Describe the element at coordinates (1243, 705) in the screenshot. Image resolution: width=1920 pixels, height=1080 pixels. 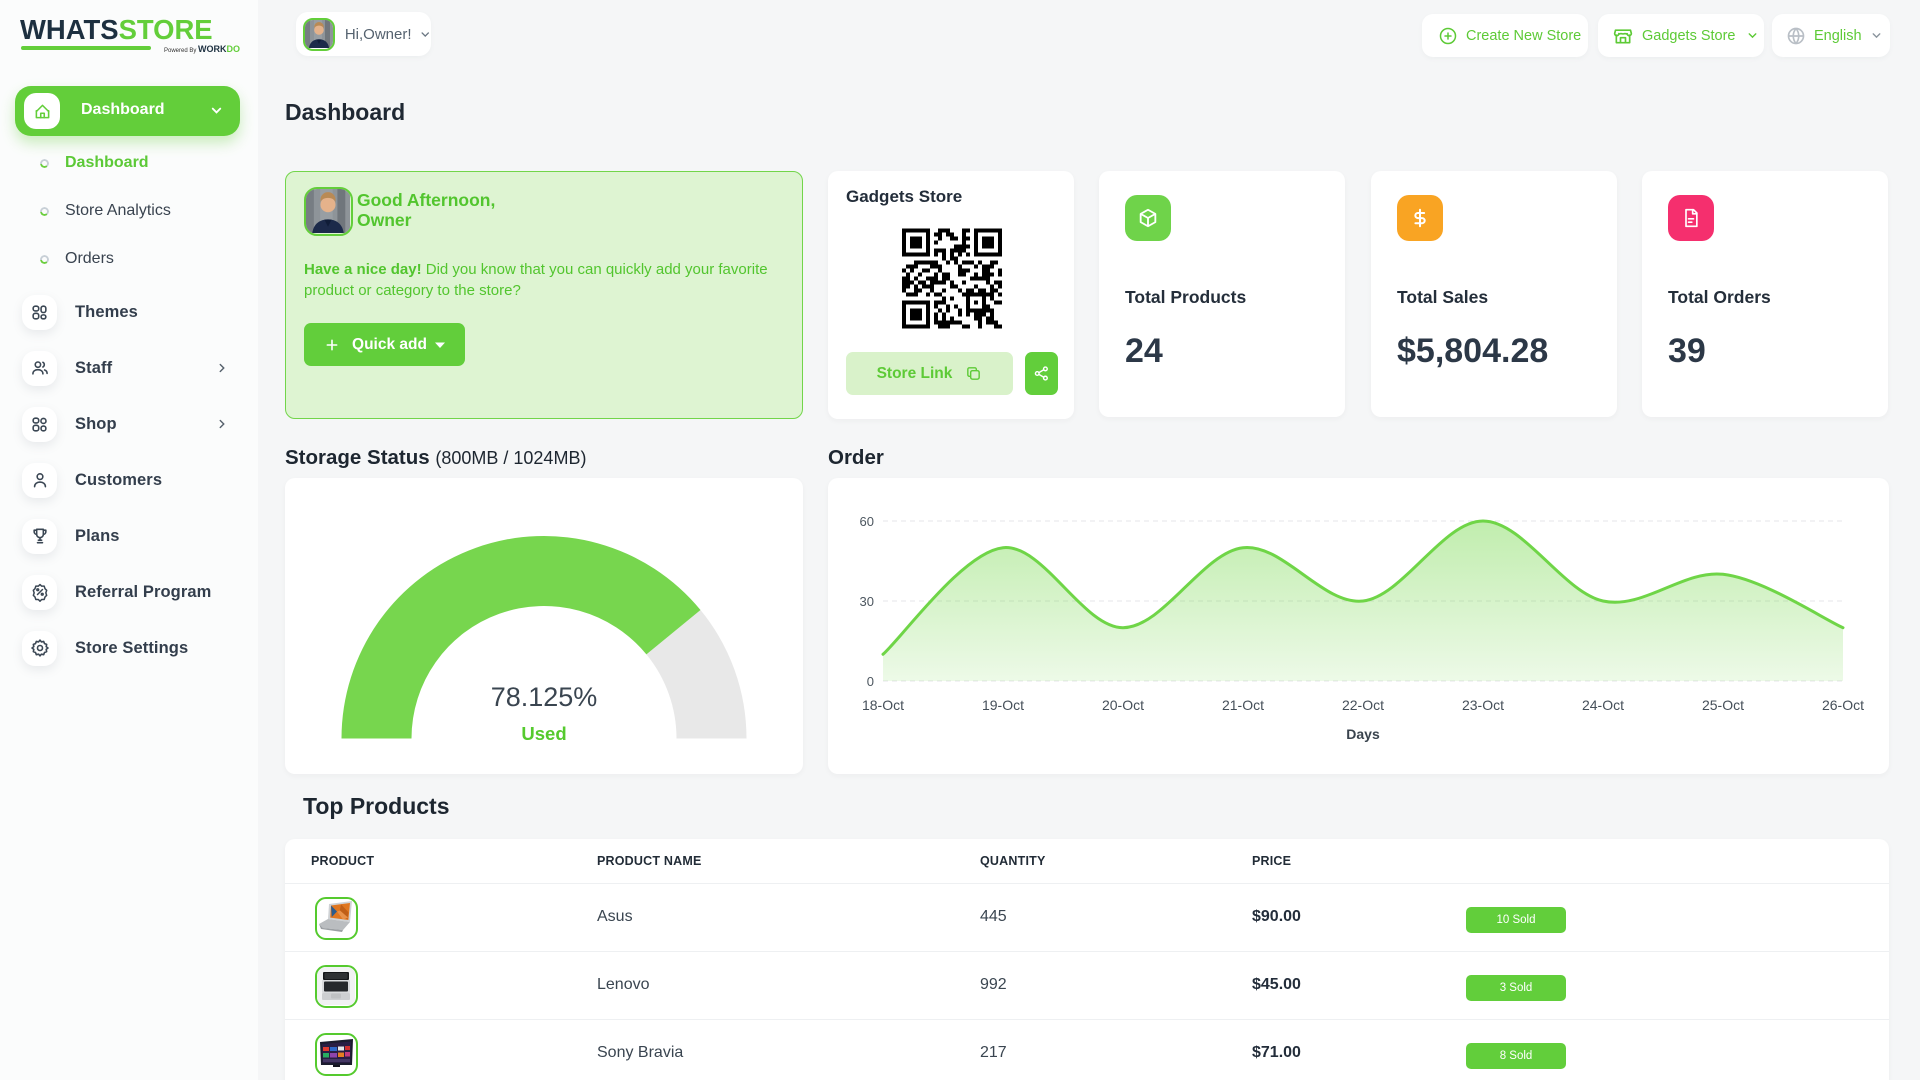
I see `svg-text: 21-Oct` at that location.